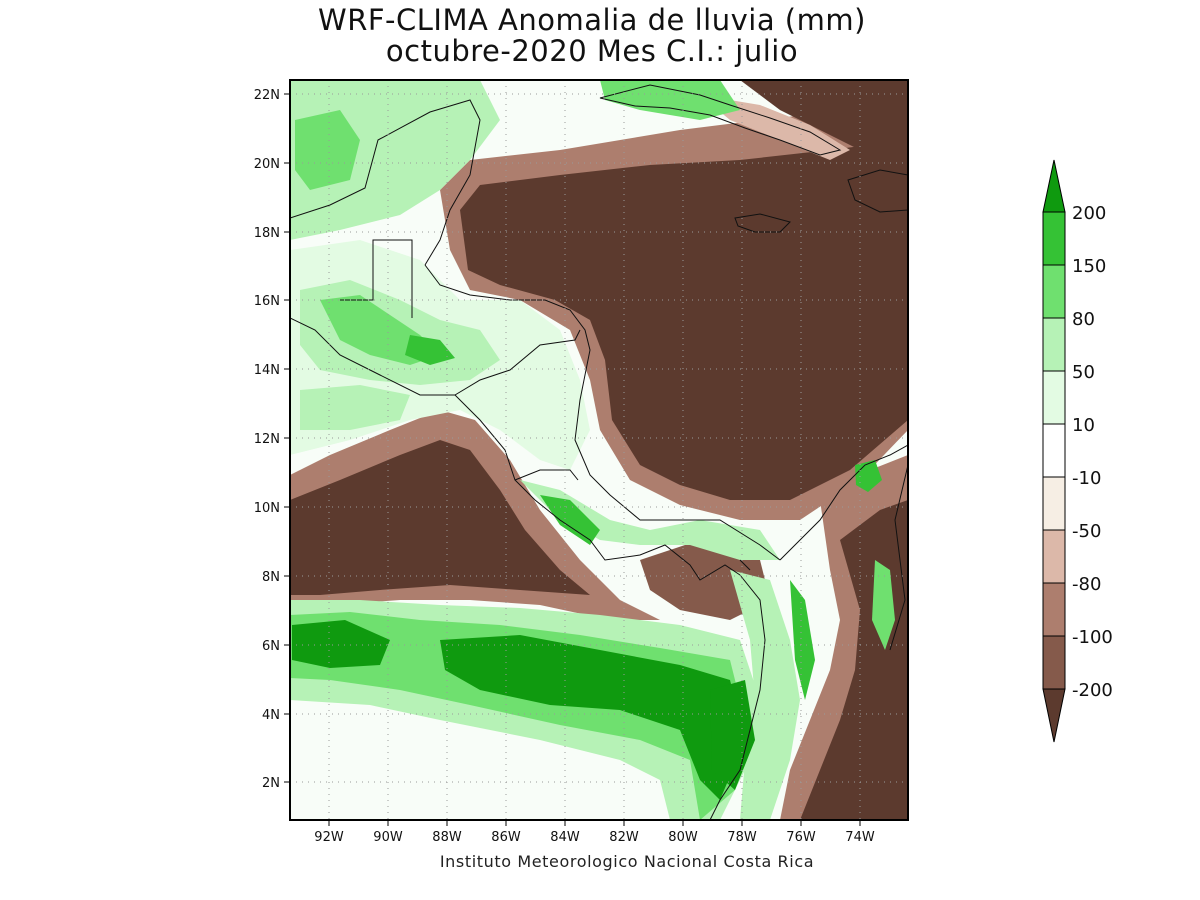  Describe the element at coordinates (883, 605) in the screenshot. I see `andes-wet-strip` at that location.